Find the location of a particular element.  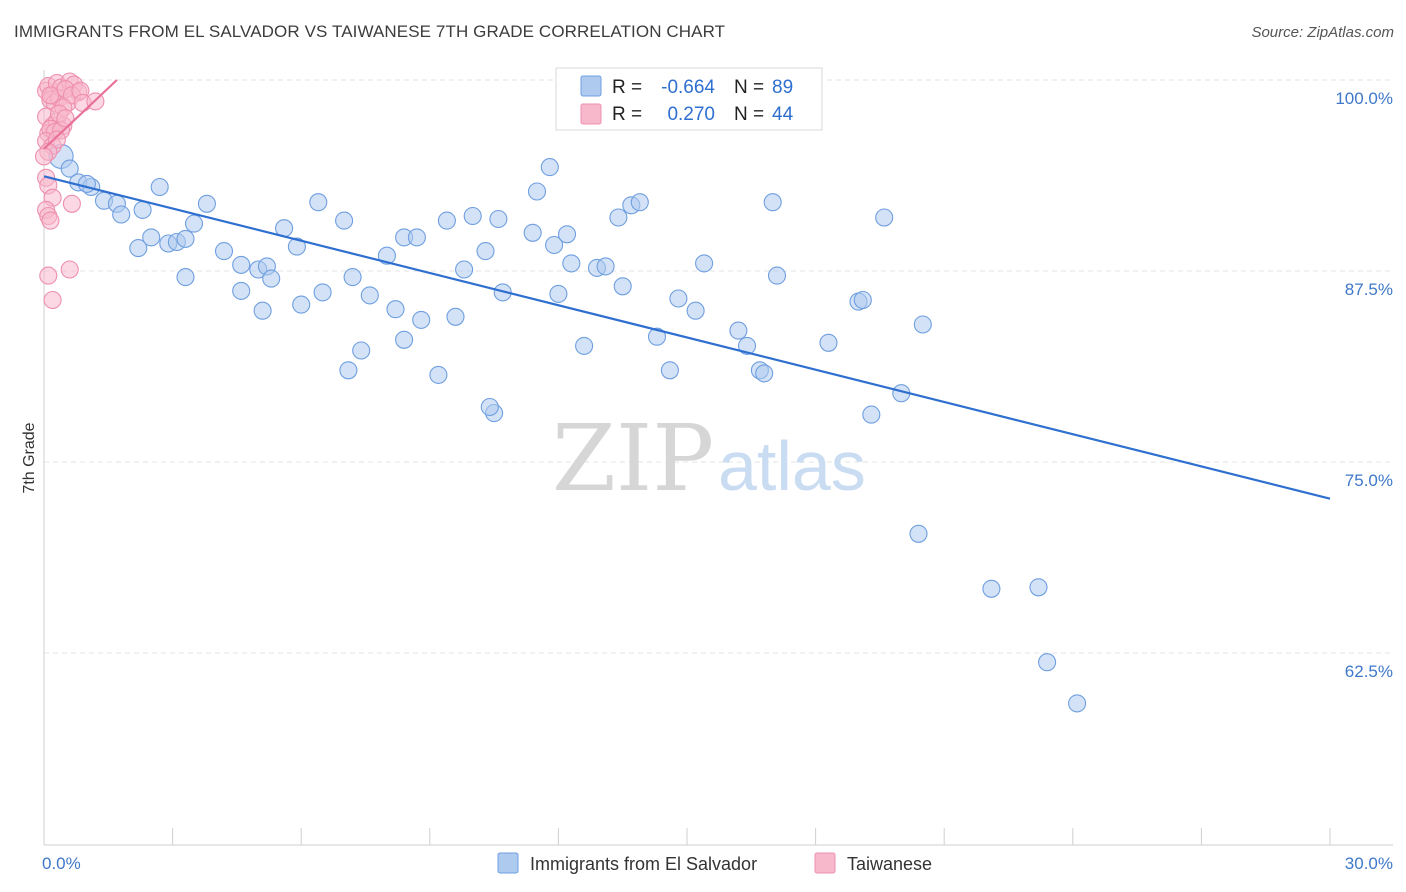

legend-swatch-blue is located at coordinates (591, 86).